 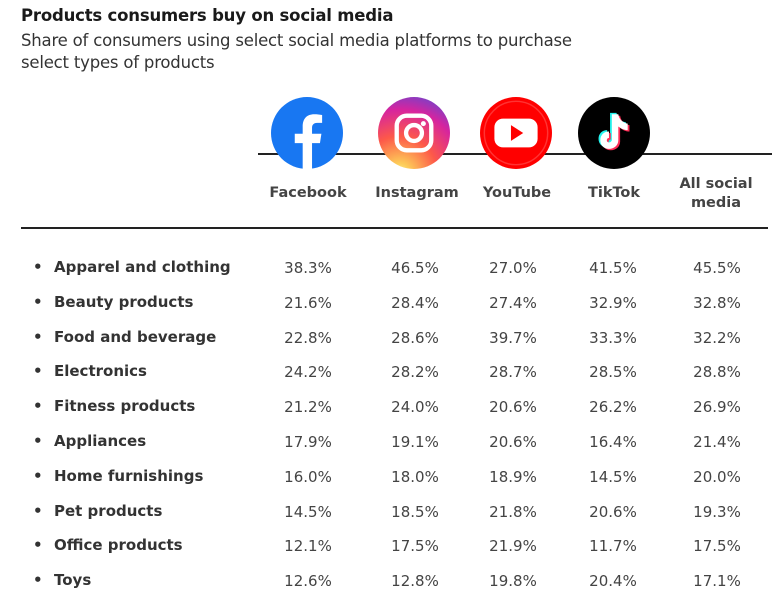 I want to click on row-label: Fitness products, so click(x=125, y=406).